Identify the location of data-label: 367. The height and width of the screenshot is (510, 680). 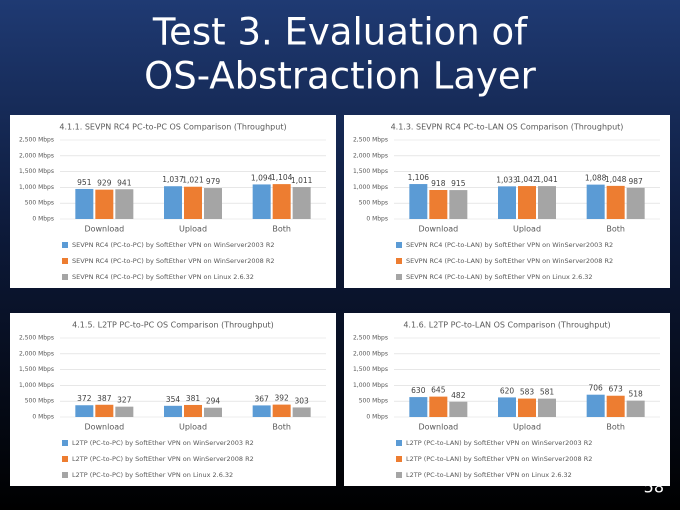
(262, 398).